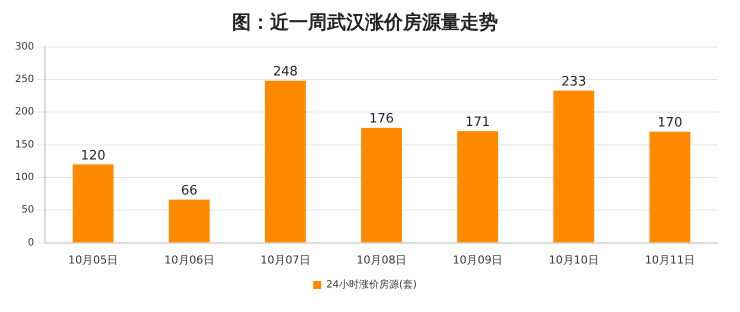 Image resolution: width=740 pixels, height=312 pixels. What do you see at coordinates (381, 119) in the screenshot?
I see `data-label: 176` at bounding box center [381, 119].